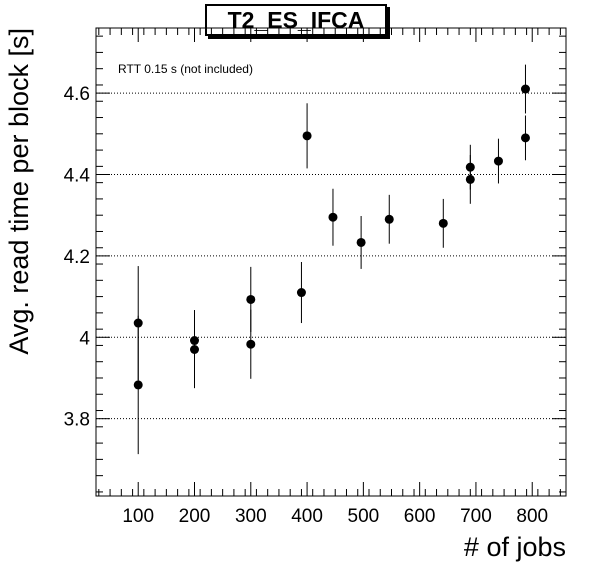  I want to click on x-tick-labels: 100 200 300 400 500 600 700 800, so click(335, 516).